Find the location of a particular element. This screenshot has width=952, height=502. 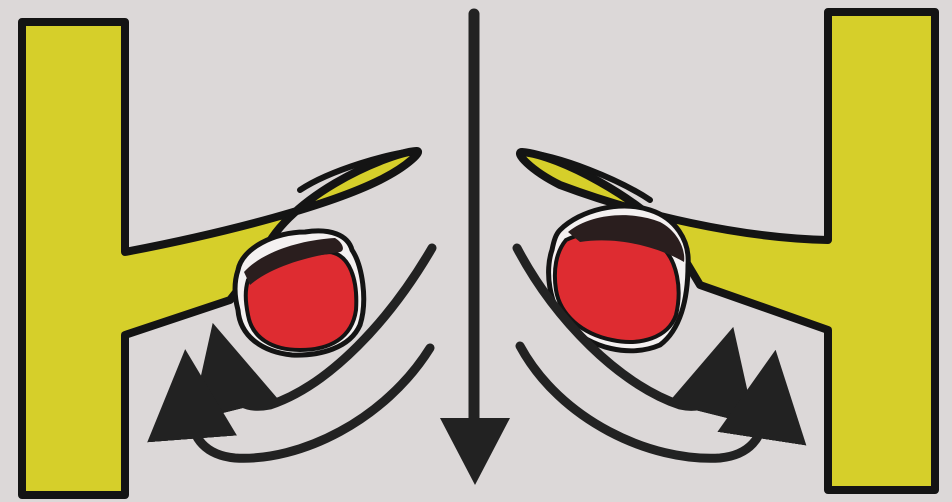

left-eddy-inner is located at coordinates (313, 332).